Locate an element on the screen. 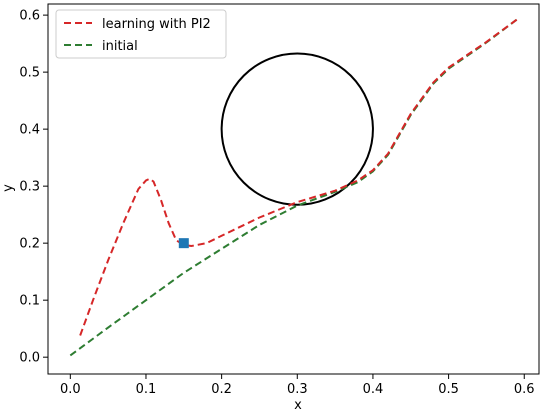 This screenshot has height=415, width=550. y-axis-ticks: 0.0 0.1 0.2 0.3 0.4 0.5 0.6 is located at coordinates (33, 187).